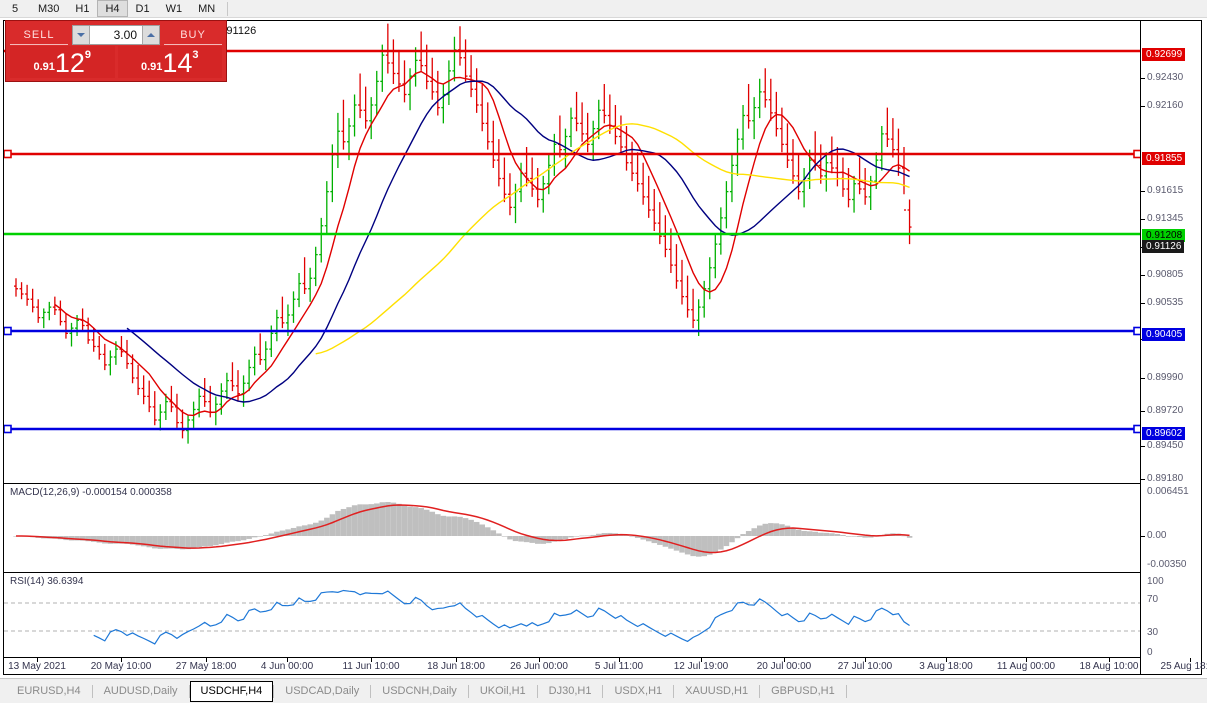  What do you see at coordinates (206, 666) in the screenshot?
I see `time-axis-label: 27 May 18:00` at bounding box center [206, 666].